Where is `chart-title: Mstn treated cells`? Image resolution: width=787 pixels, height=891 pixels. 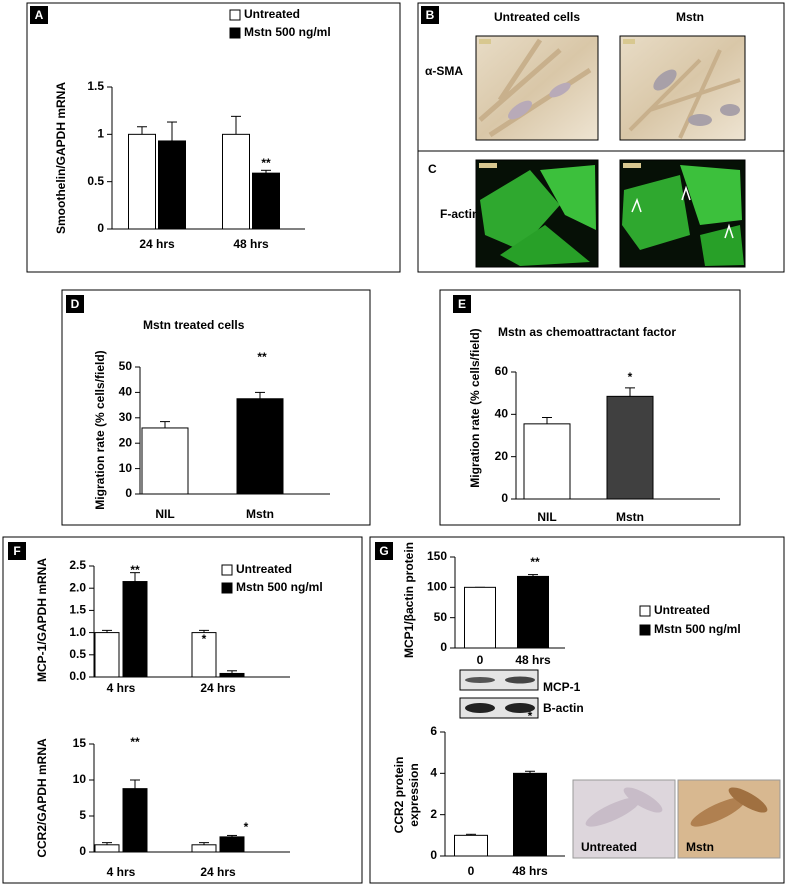 chart-title: Mstn treated cells is located at coordinates (194, 325).